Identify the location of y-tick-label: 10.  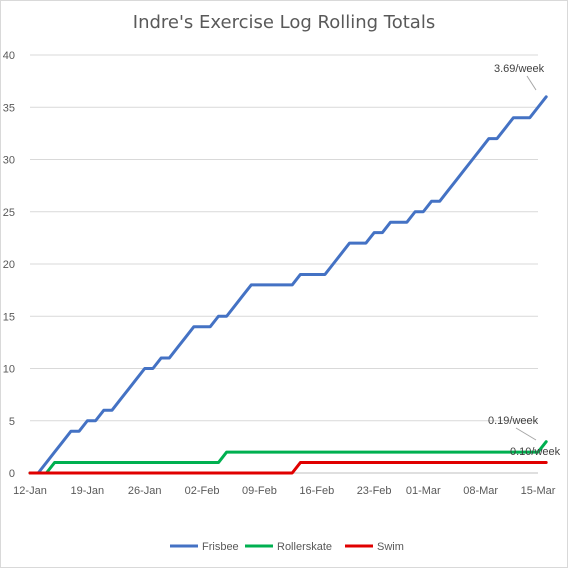
(9, 370).